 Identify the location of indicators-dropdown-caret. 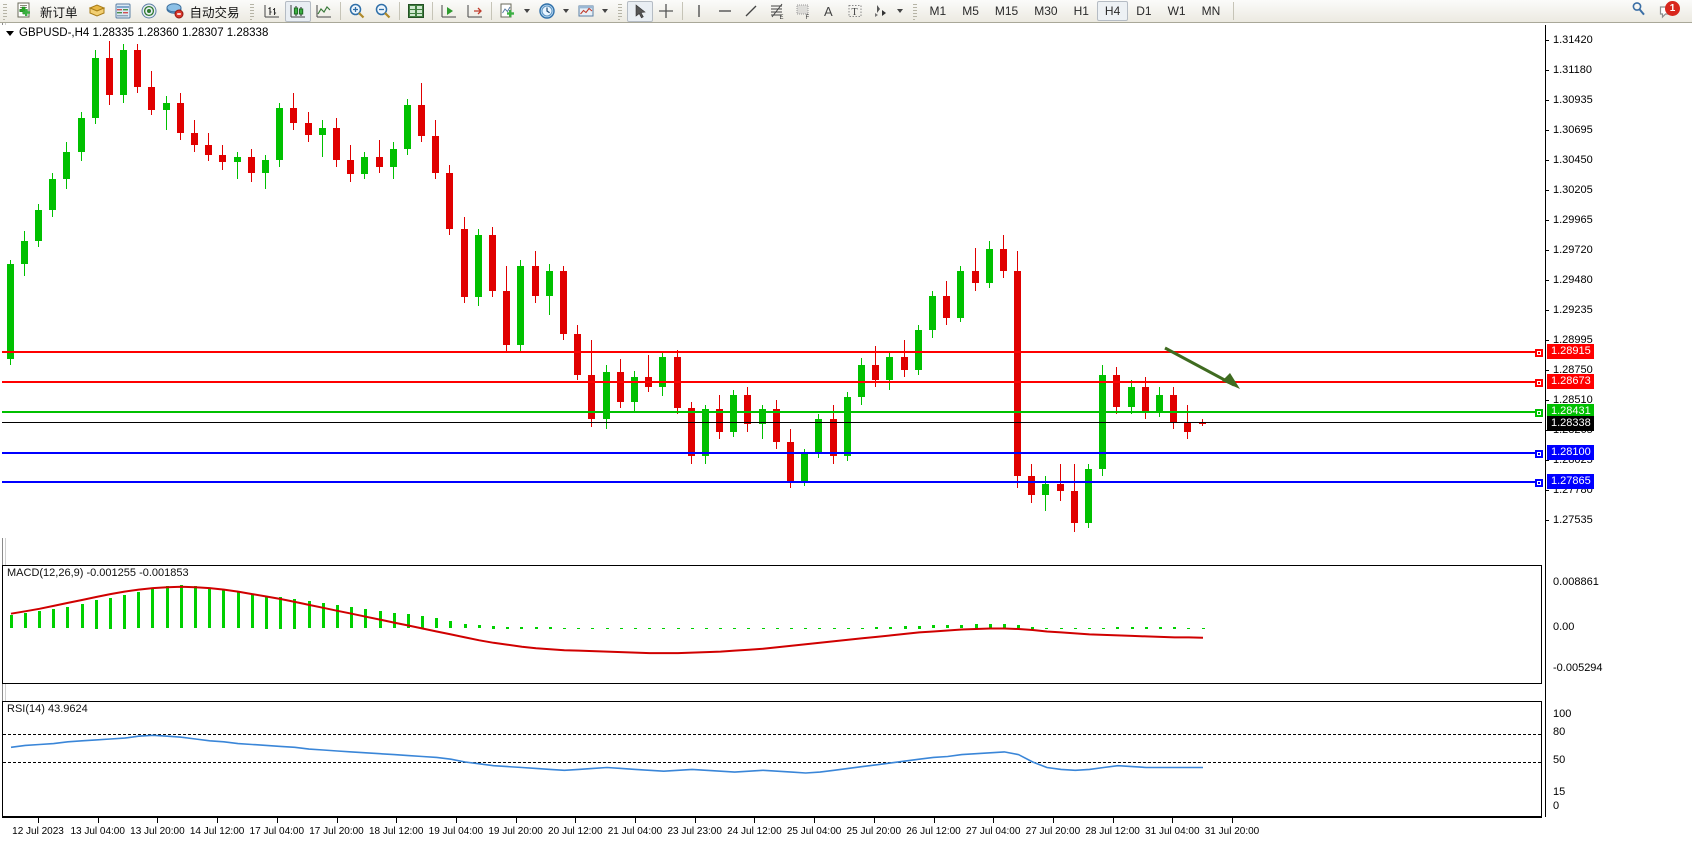
(526, 11).